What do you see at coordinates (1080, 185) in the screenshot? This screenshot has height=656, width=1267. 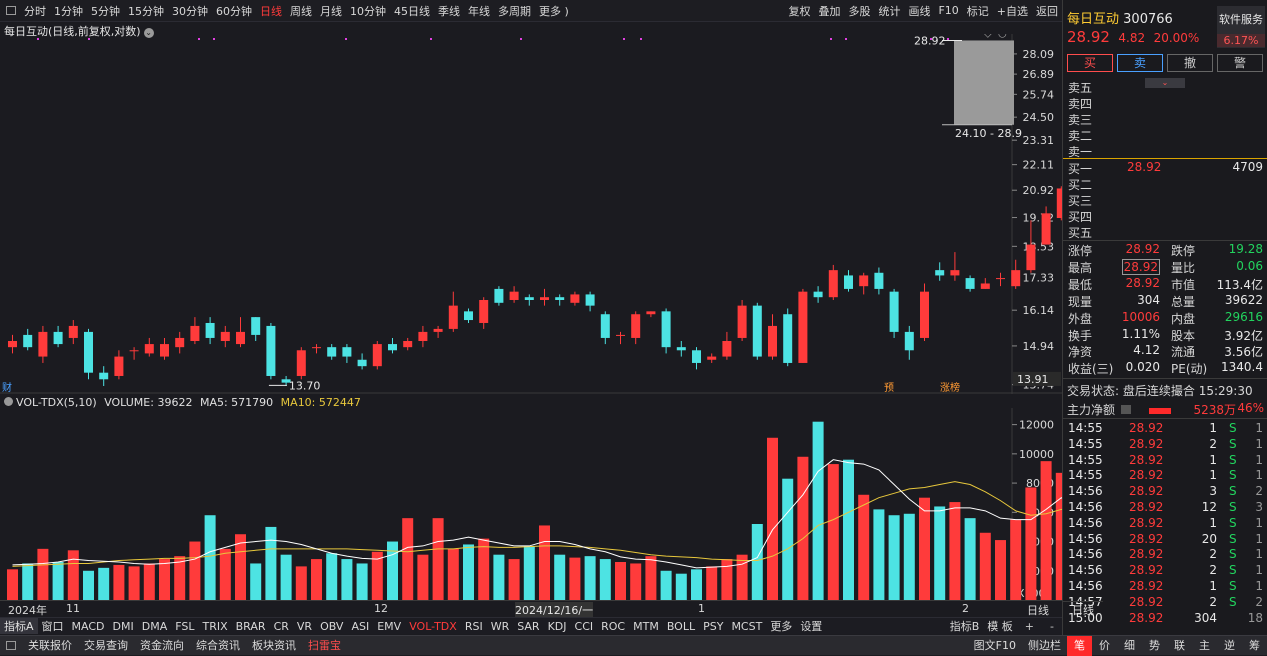 I see `buy-level: 买二` at bounding box center [1080, 185].